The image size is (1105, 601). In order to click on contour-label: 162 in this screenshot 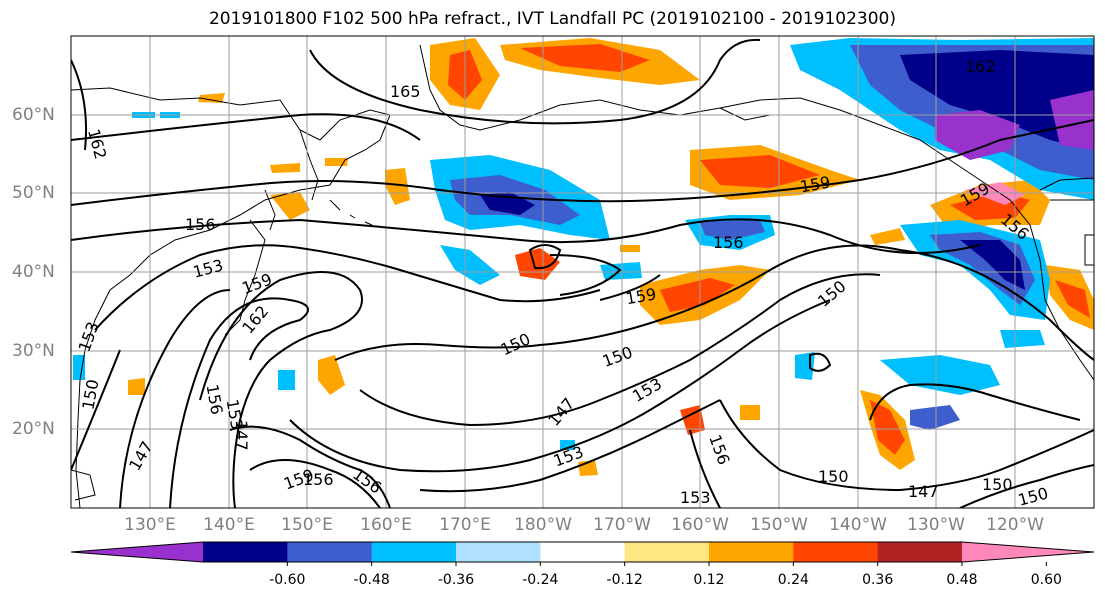, I will do `click(980, 66)`.